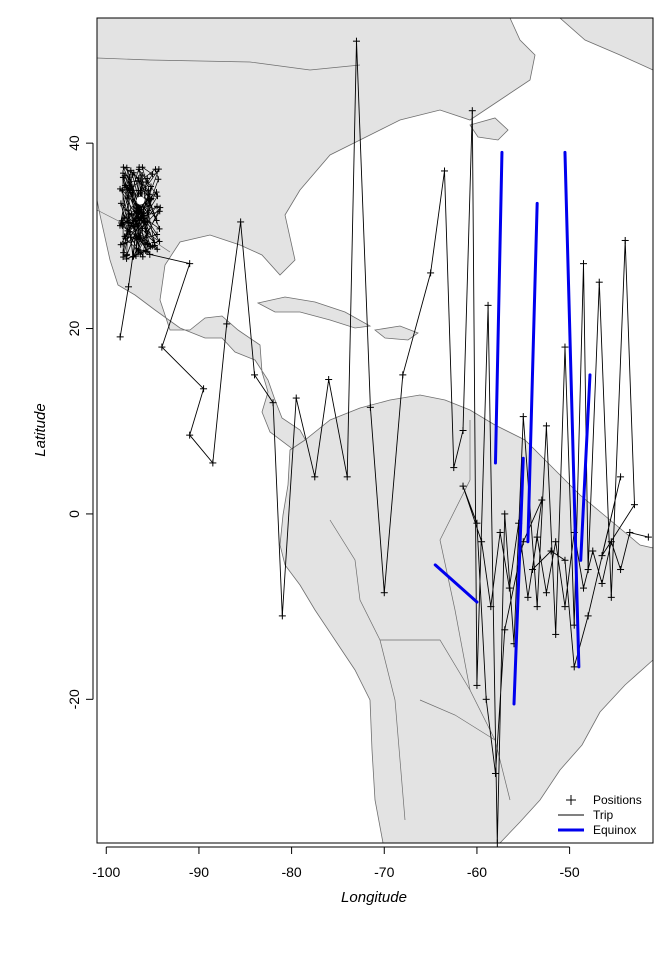 This screenshot has width=672, height=960. Describe the element at coordinates (586, 815) in the screenshot. I see `legend-item-trip: Trip` at that location.